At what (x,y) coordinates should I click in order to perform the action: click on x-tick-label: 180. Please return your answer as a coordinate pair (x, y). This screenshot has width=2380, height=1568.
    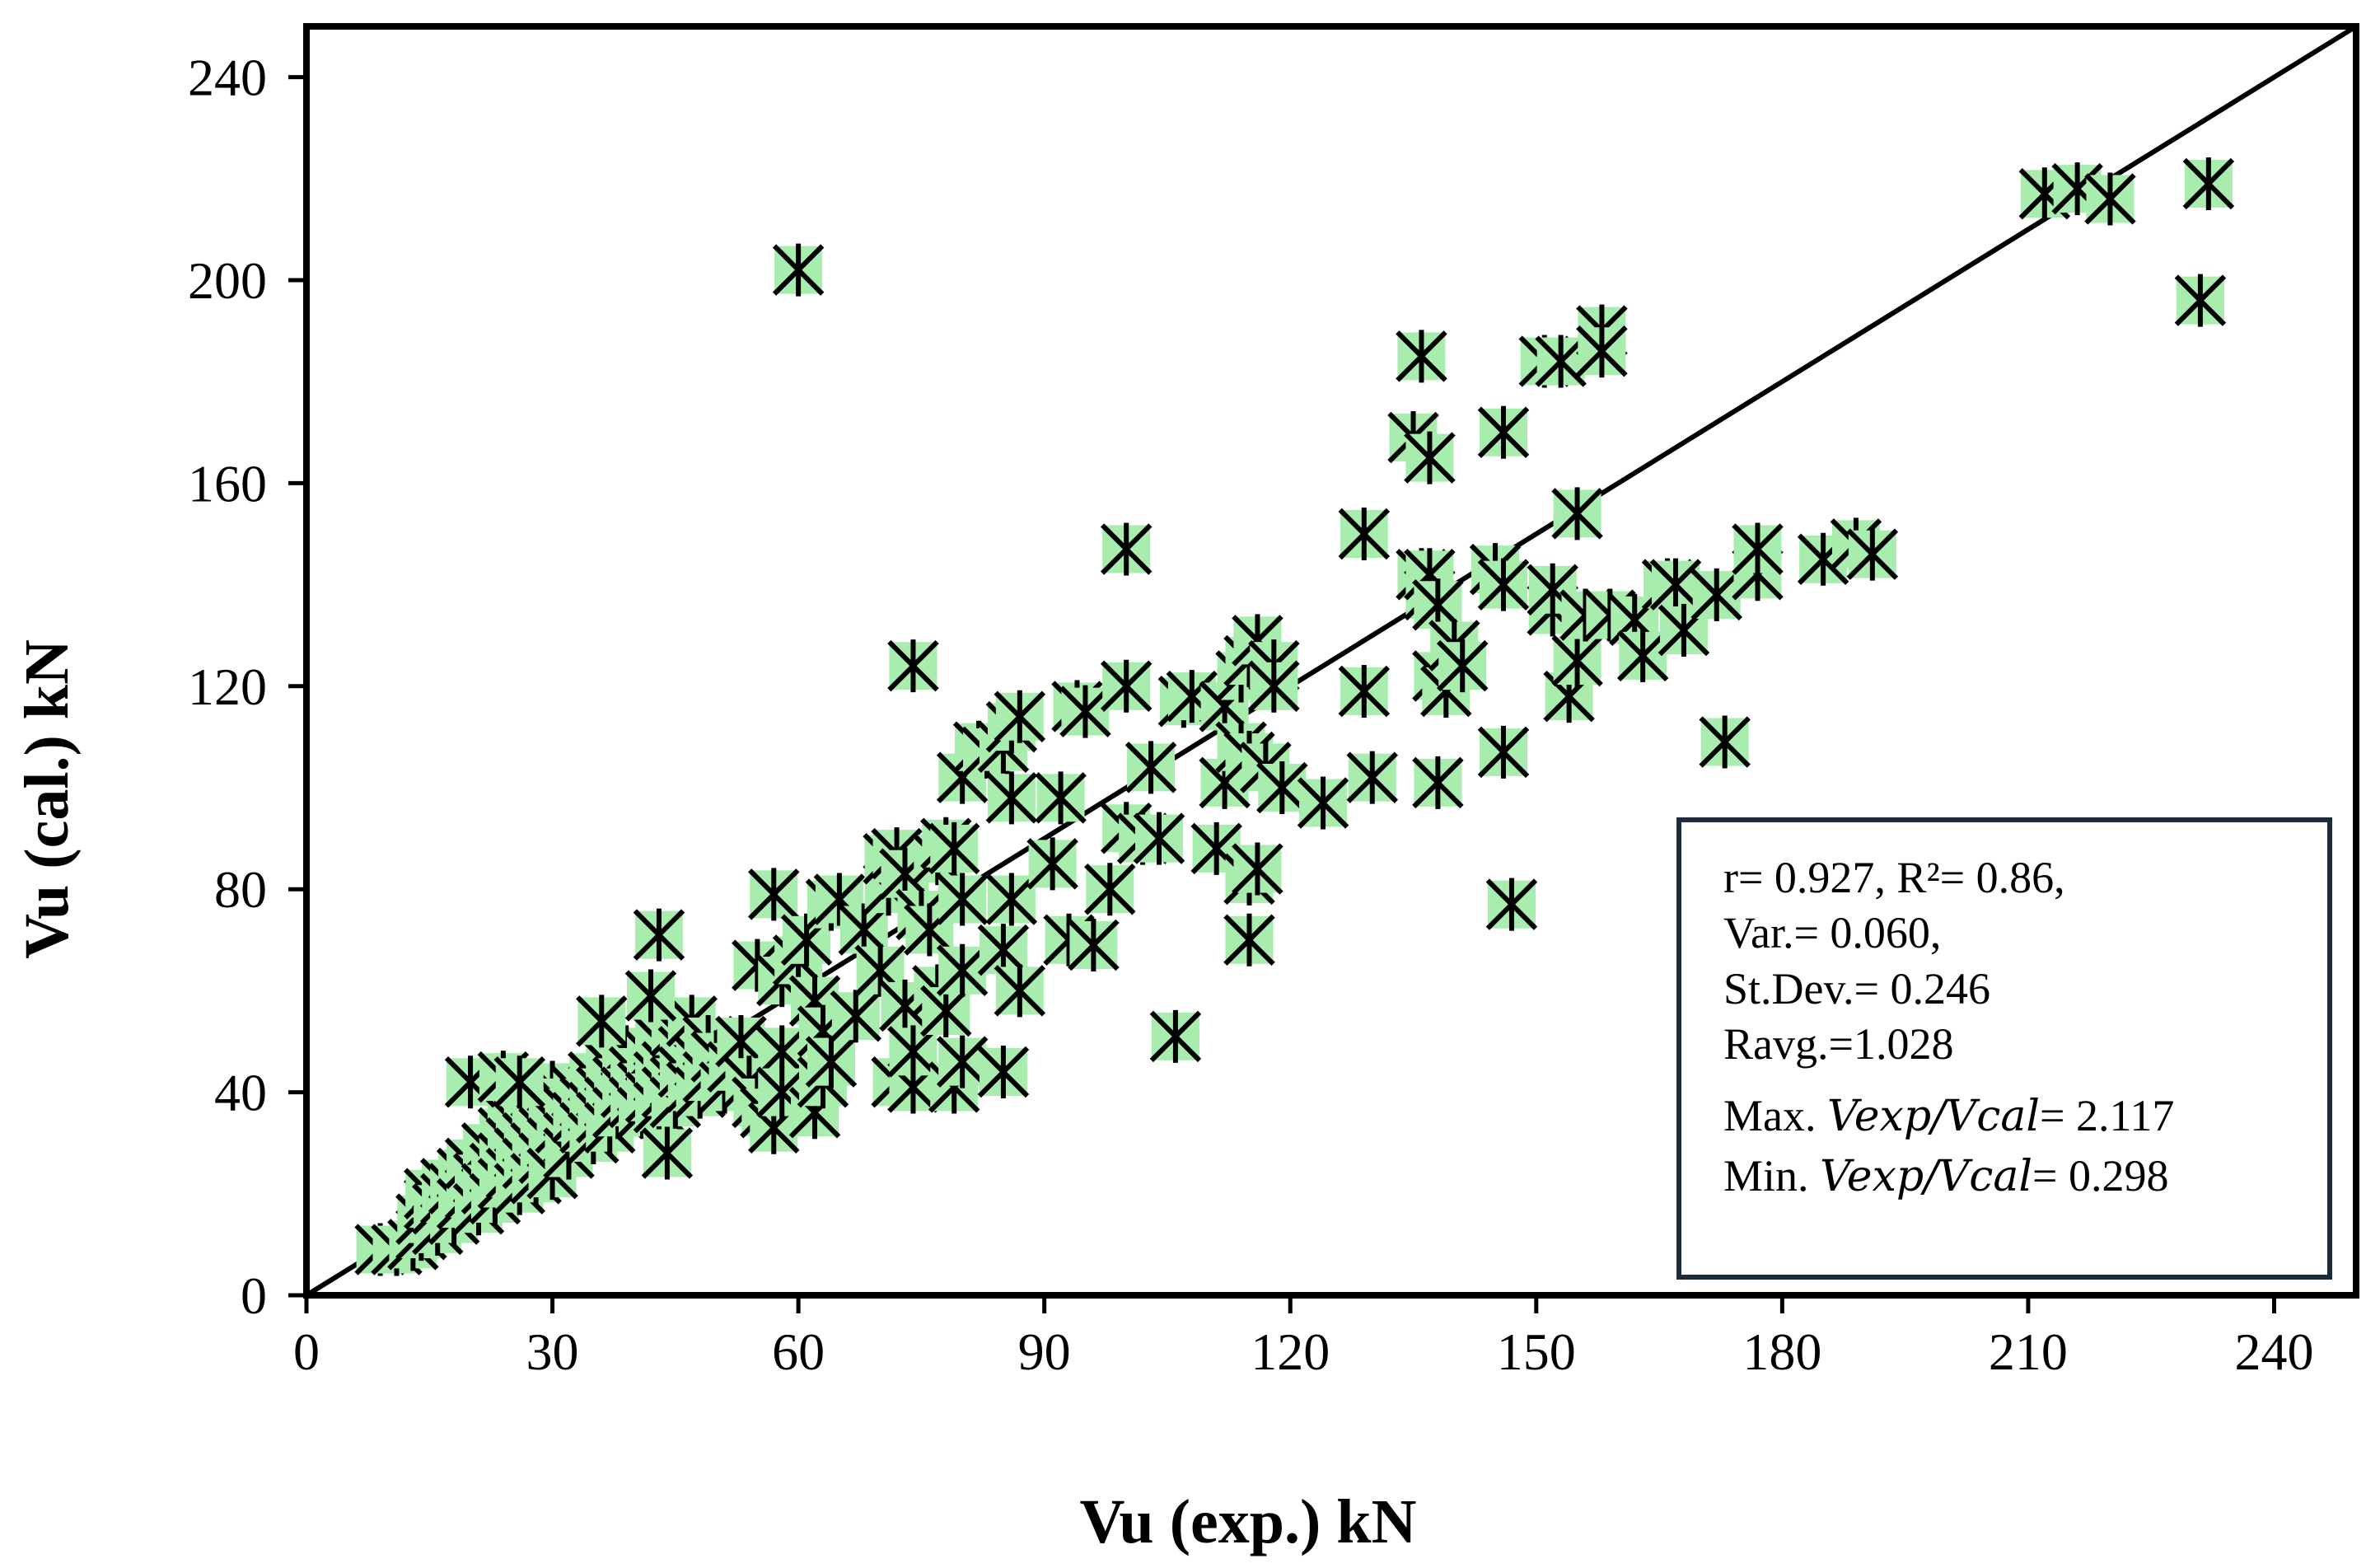
    Looking at the image, I should click on (1781, 1351).